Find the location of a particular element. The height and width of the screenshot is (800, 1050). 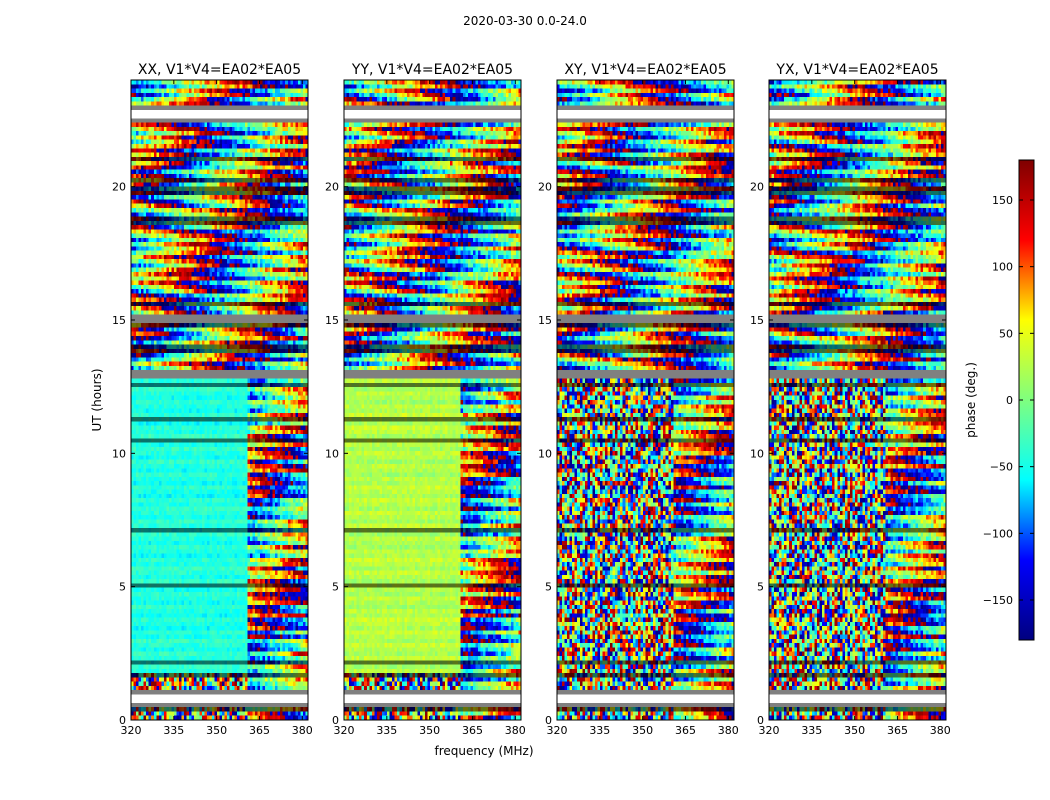

colorbar-tick-label: −100 is located at coordinates (998, 533).